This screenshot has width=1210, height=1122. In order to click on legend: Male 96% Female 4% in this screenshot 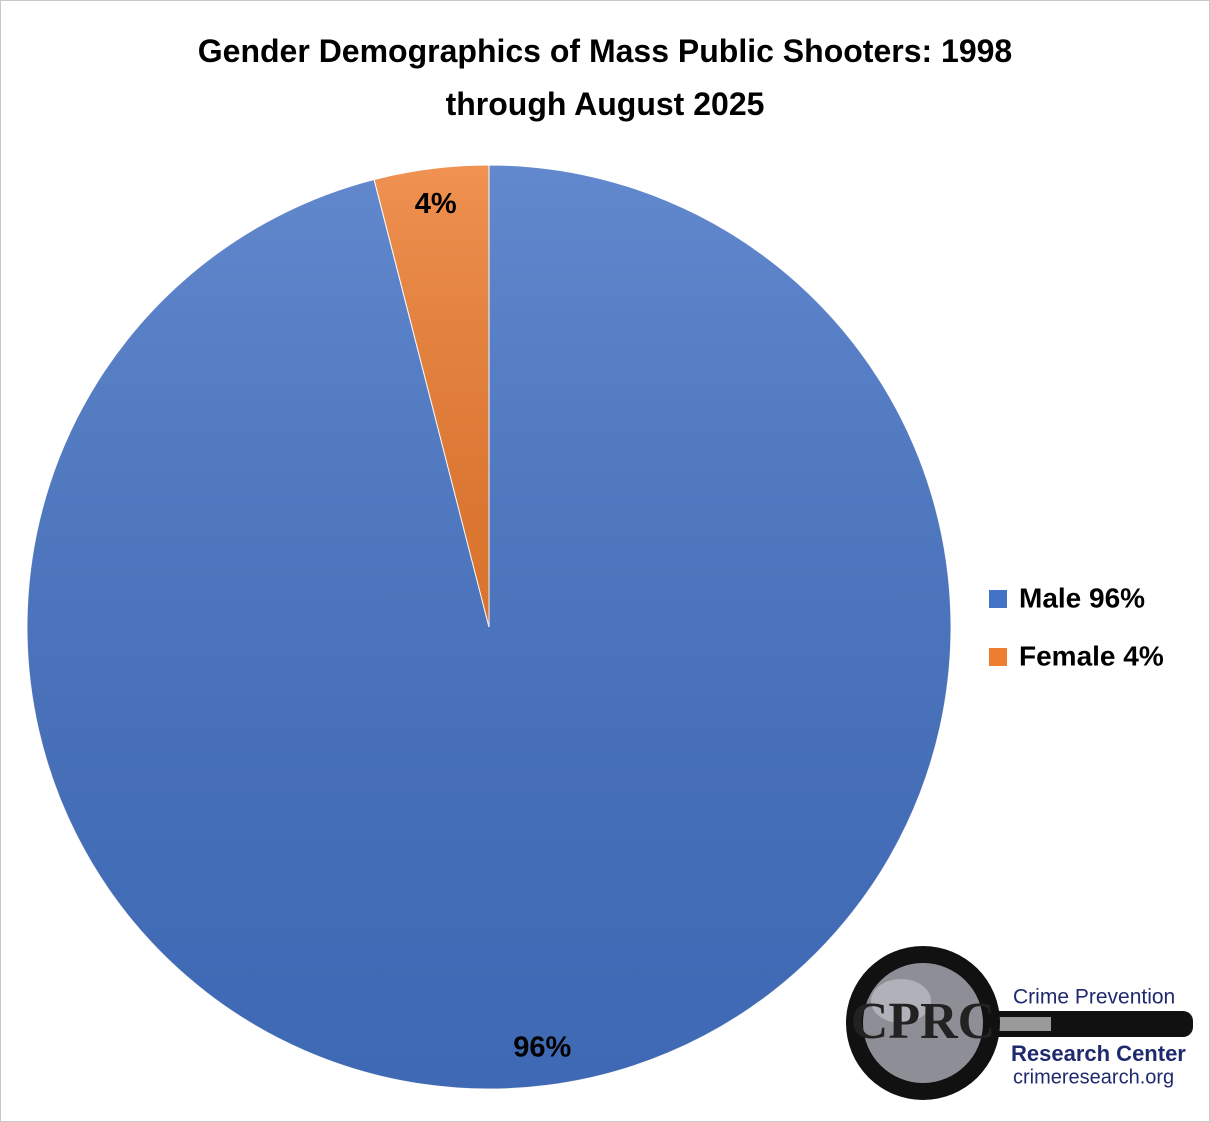, I will do `click(1076, 626)`.